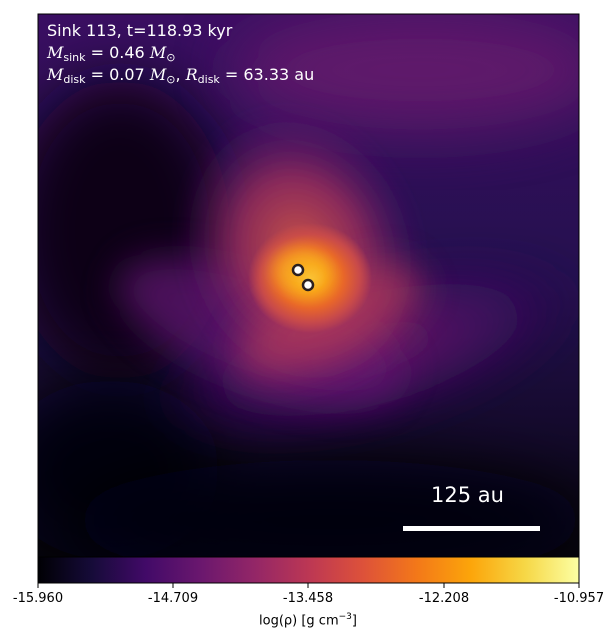  What do you see at coordinates (191, 74) in the screenshot?
I see `disk-radius-symbol: R` at bounding box center [191, 74].